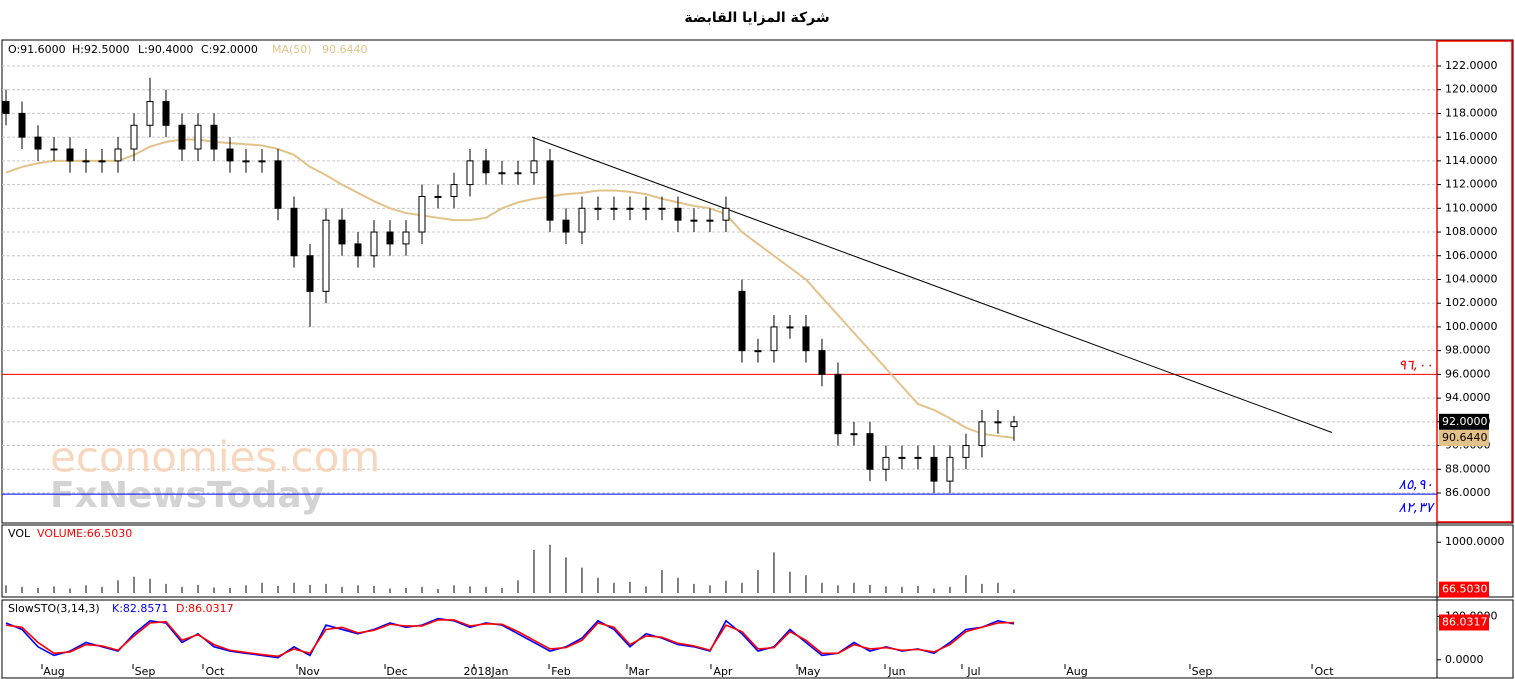 This screenshot has height=679, width=1515. What do you see at coordinates (1325, 671) in the screenshot?
I see `x-tick-label: Oct` at bounding box center [1325, 671].